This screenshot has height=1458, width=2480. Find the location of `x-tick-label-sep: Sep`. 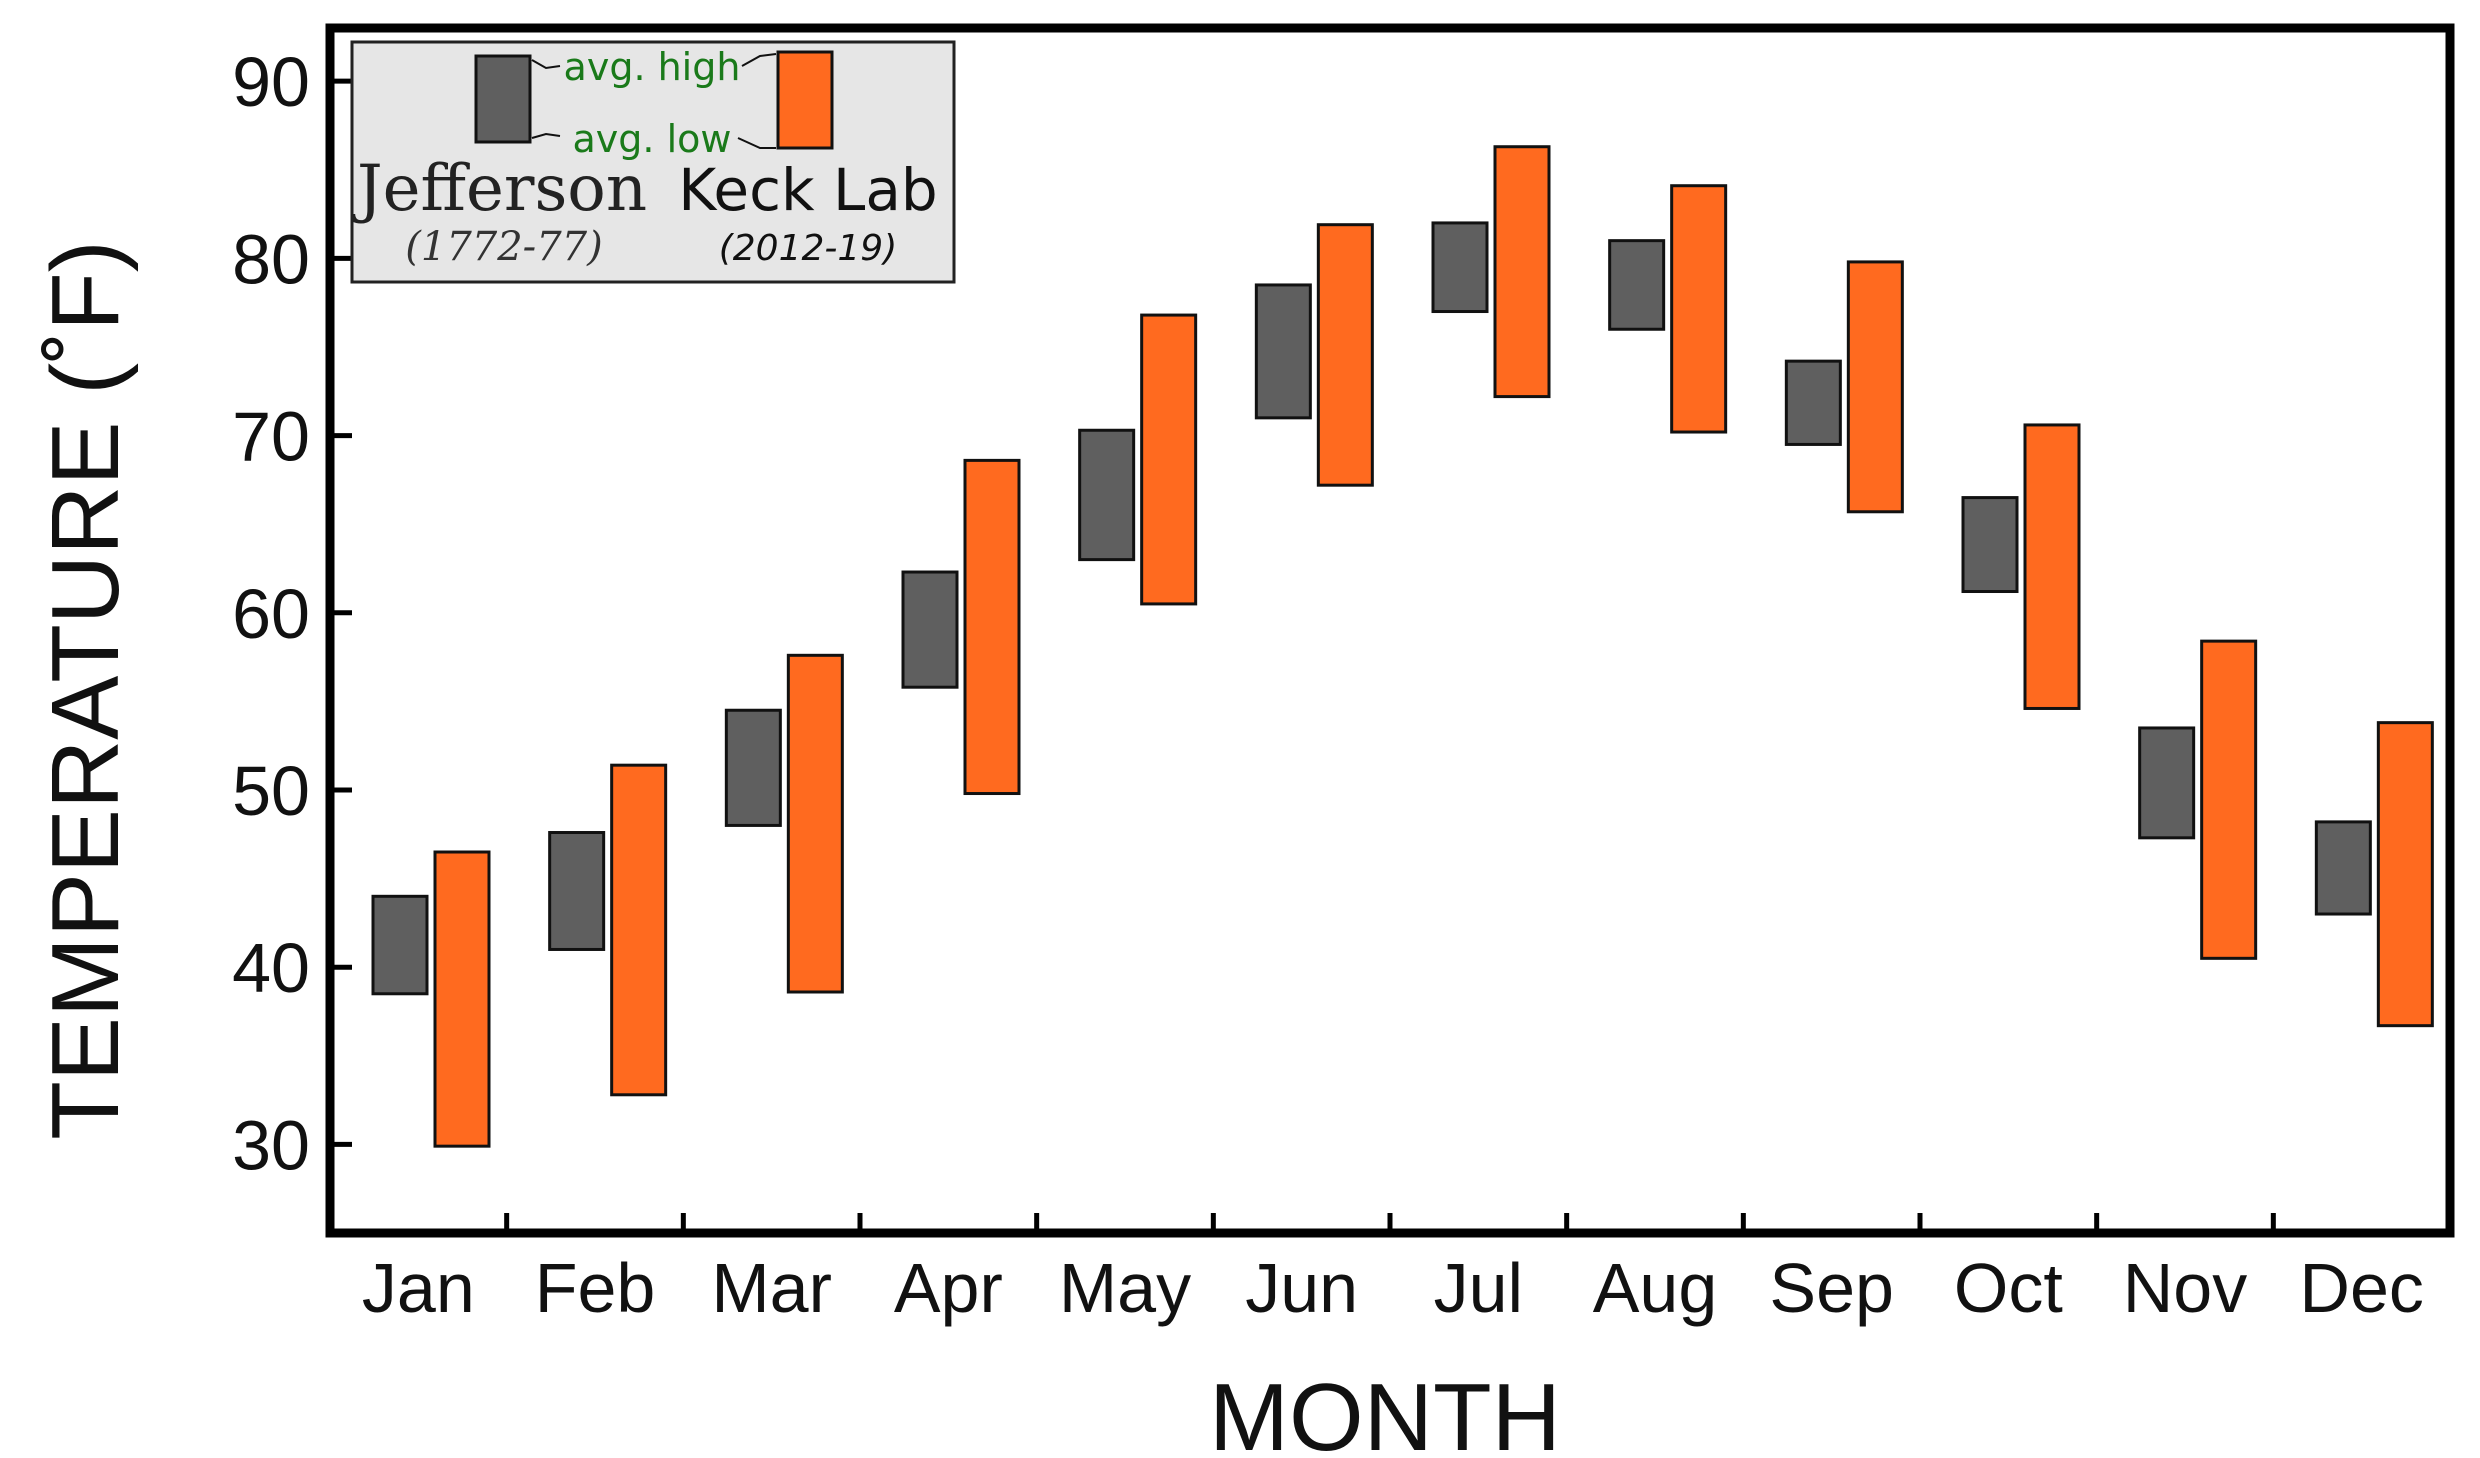

x-tick-label-sep: Sep is located at coordinates (1831, 1288).